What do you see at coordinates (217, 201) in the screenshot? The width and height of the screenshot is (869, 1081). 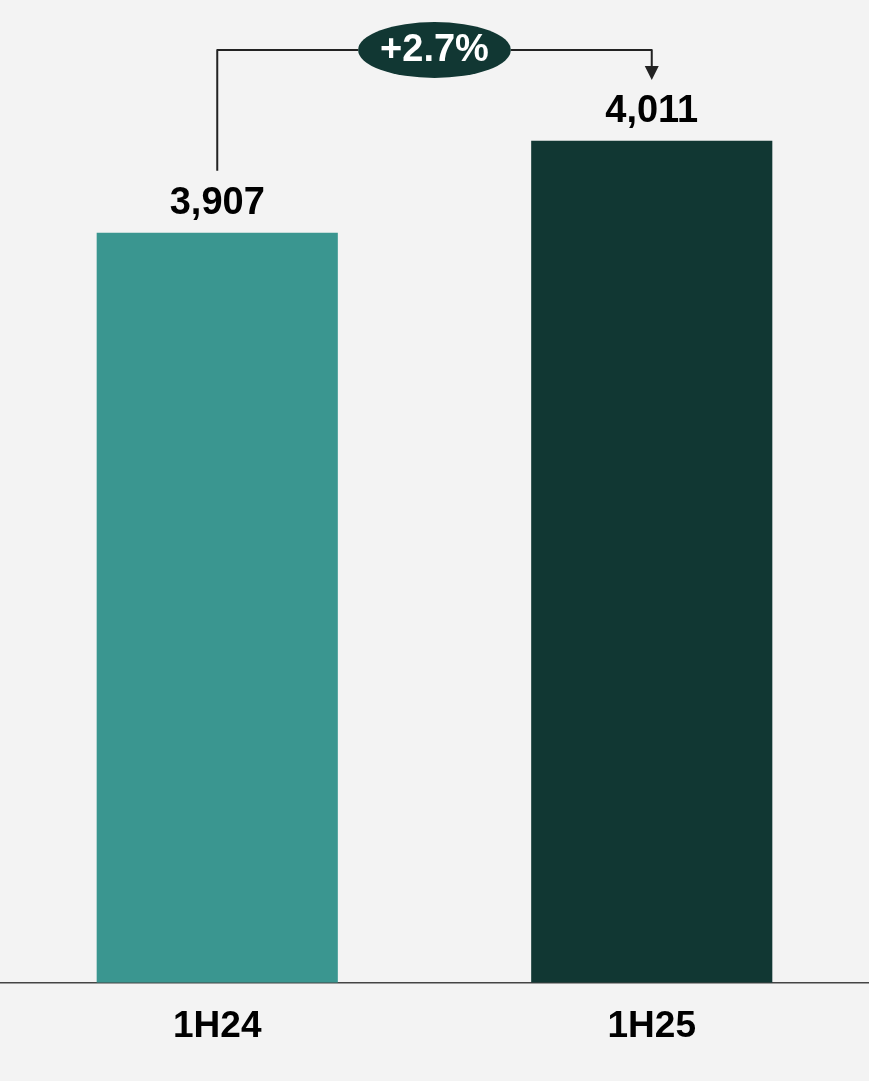 I see `data-label: 3,907` at bounding box center [217, 201].